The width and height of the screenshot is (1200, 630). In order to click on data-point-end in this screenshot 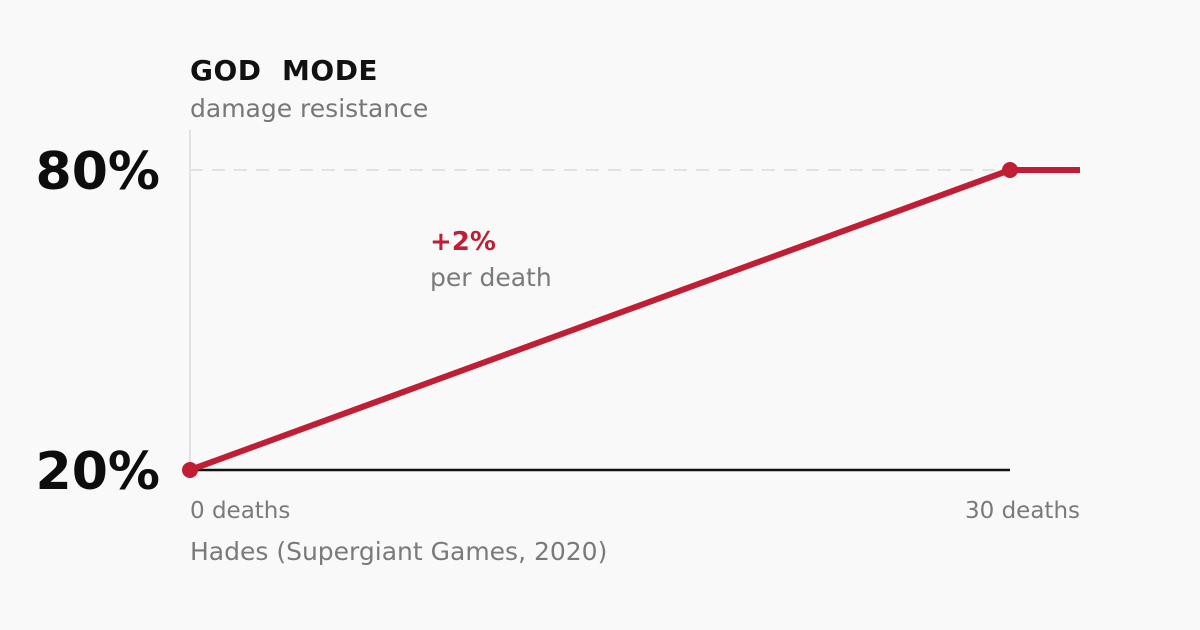, I will do `click(1010, 170)`.